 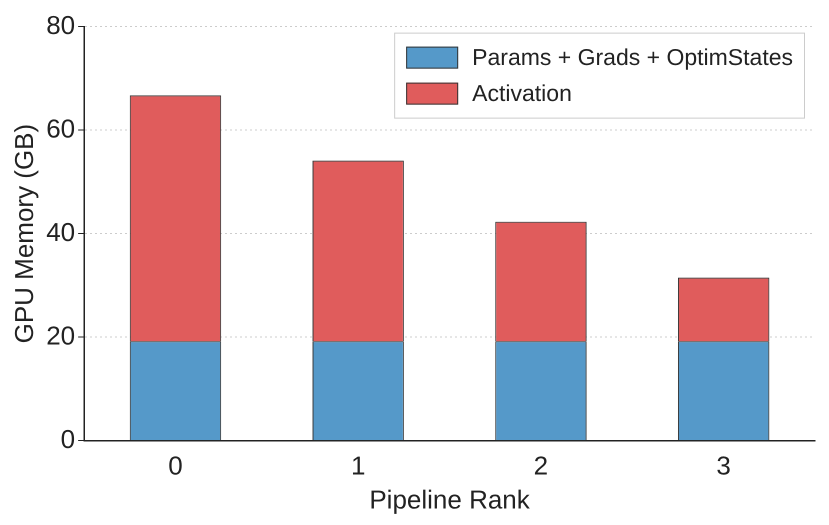 What do you see at coordinates (541, 465) in the screenshot?
I see `x-tick-label: 2` at bounding box center [541, 465].